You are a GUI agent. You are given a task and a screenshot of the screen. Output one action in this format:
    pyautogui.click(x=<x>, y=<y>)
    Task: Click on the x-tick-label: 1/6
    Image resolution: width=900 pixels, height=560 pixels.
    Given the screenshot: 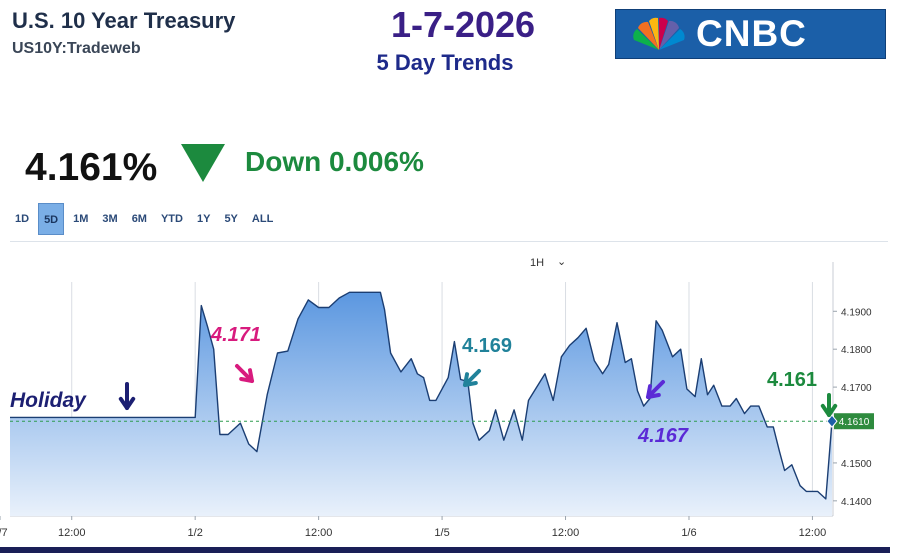 What is the action you would take?
    pyautogui.click(x=688, y=533)
    